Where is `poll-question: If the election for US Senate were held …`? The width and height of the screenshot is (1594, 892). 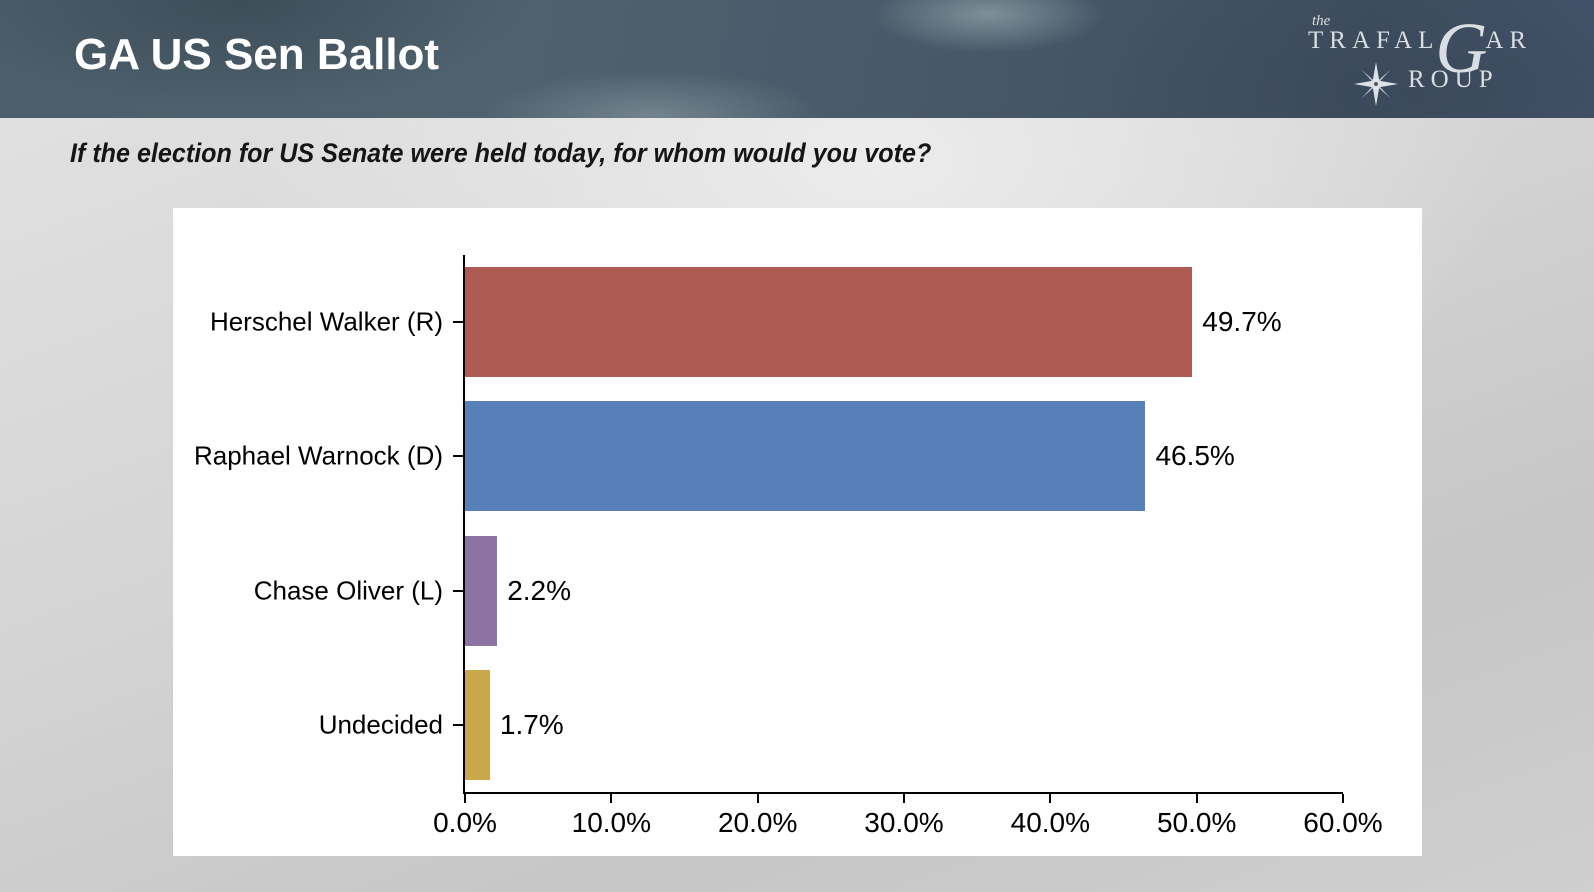
poll-question: If the election for US Senate were held … is located at coordinates (501, 153).